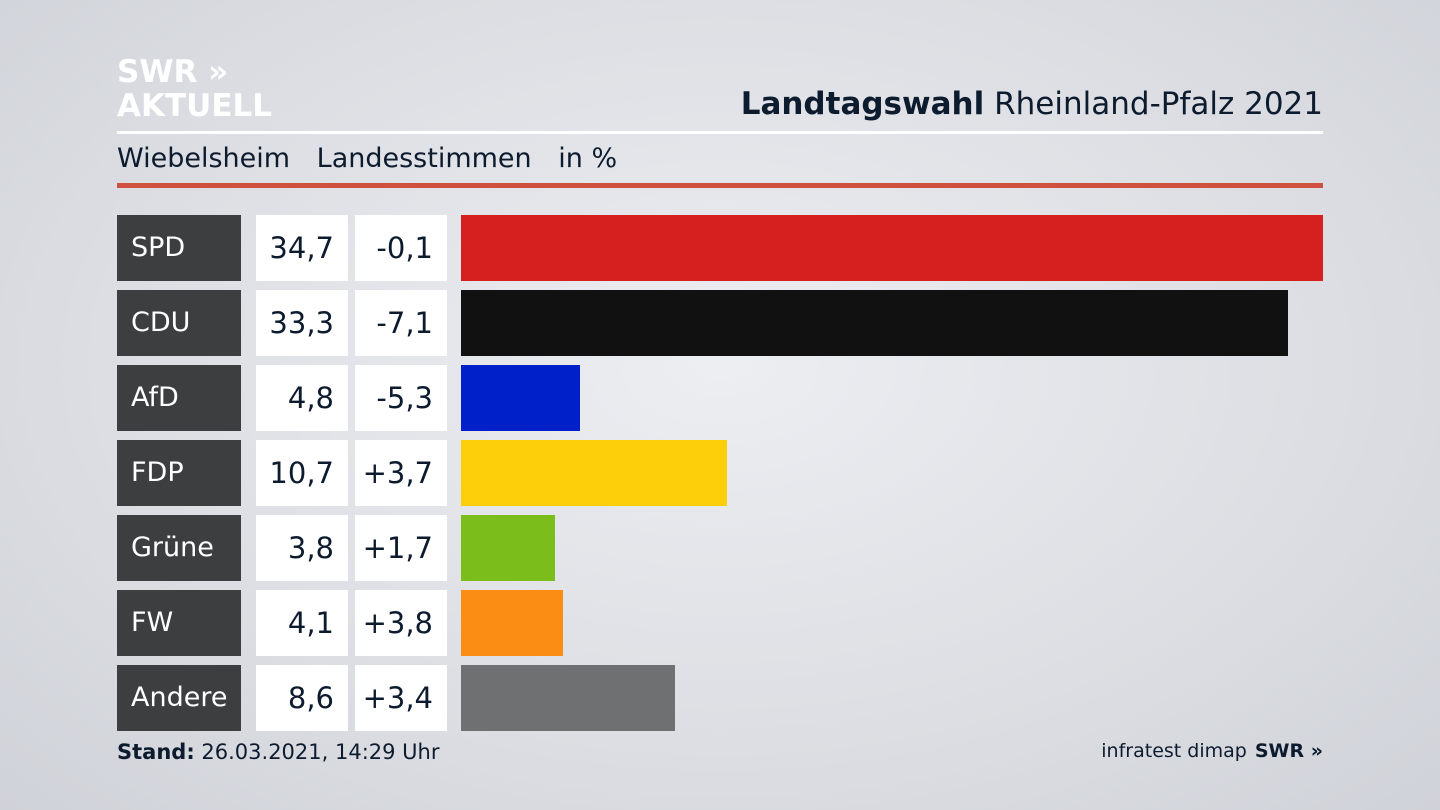  What do you see at coordinates (1153, 104) in the screenshot?
I see `title-rest: Rheinland-Pfalz 2021` at bounding box center [1153, 104].